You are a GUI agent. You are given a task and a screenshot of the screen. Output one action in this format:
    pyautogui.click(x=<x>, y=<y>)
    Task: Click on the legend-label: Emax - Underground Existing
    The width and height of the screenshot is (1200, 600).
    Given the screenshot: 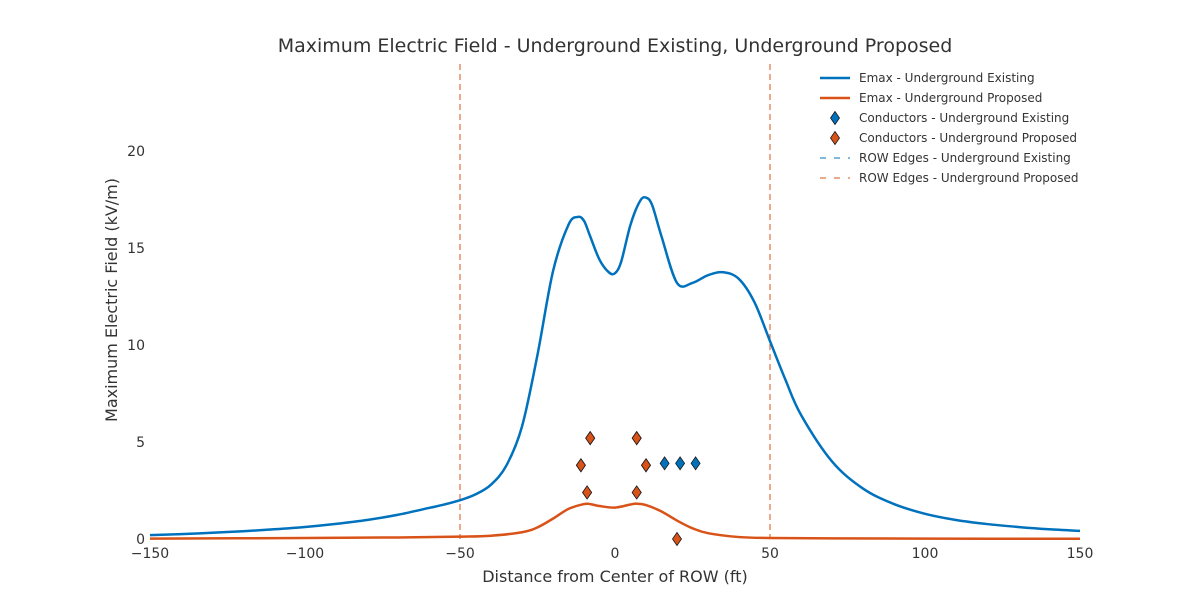 What is the action you would take?
    pyautogui.click(x=947, y=78)
    